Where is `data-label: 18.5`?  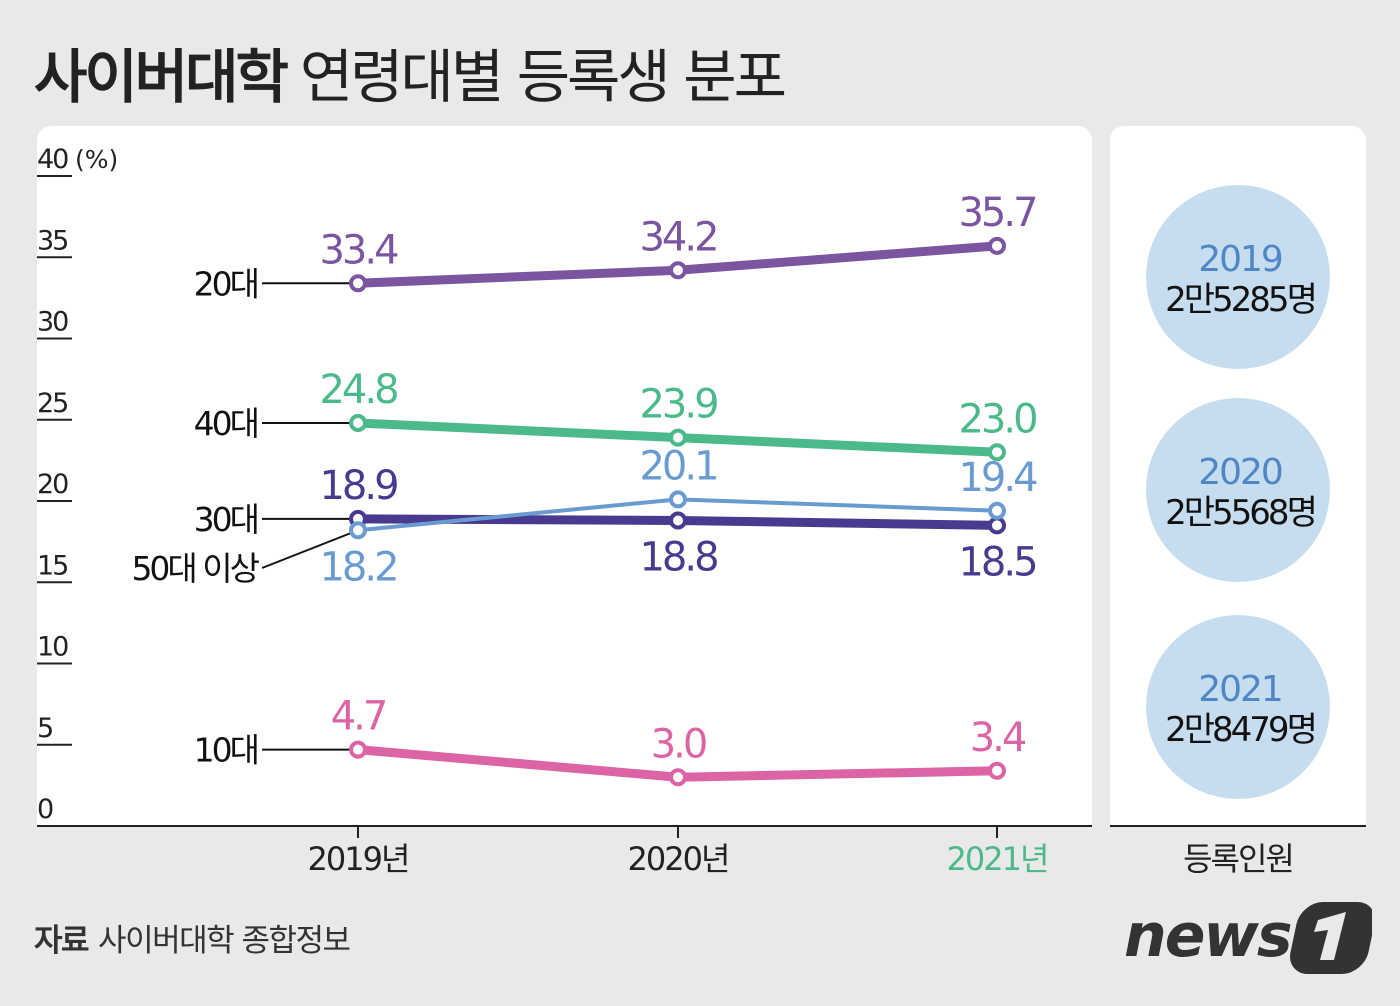
data-label: 18.5 is located at coordinates (996, 562).